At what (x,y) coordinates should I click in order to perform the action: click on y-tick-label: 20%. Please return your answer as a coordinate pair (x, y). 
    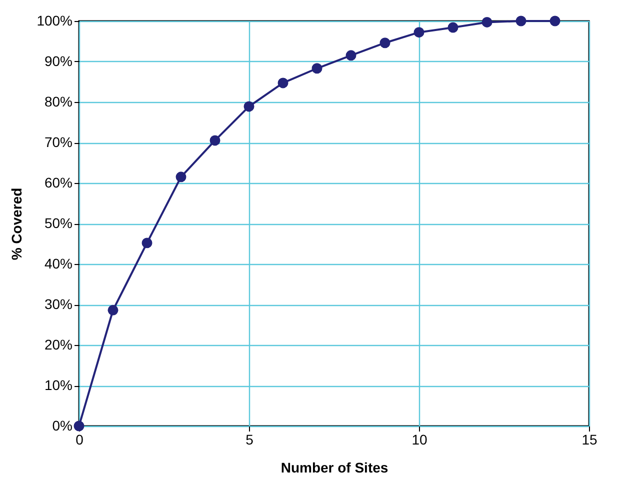
    Looking at the image, I should click on (58, 344).